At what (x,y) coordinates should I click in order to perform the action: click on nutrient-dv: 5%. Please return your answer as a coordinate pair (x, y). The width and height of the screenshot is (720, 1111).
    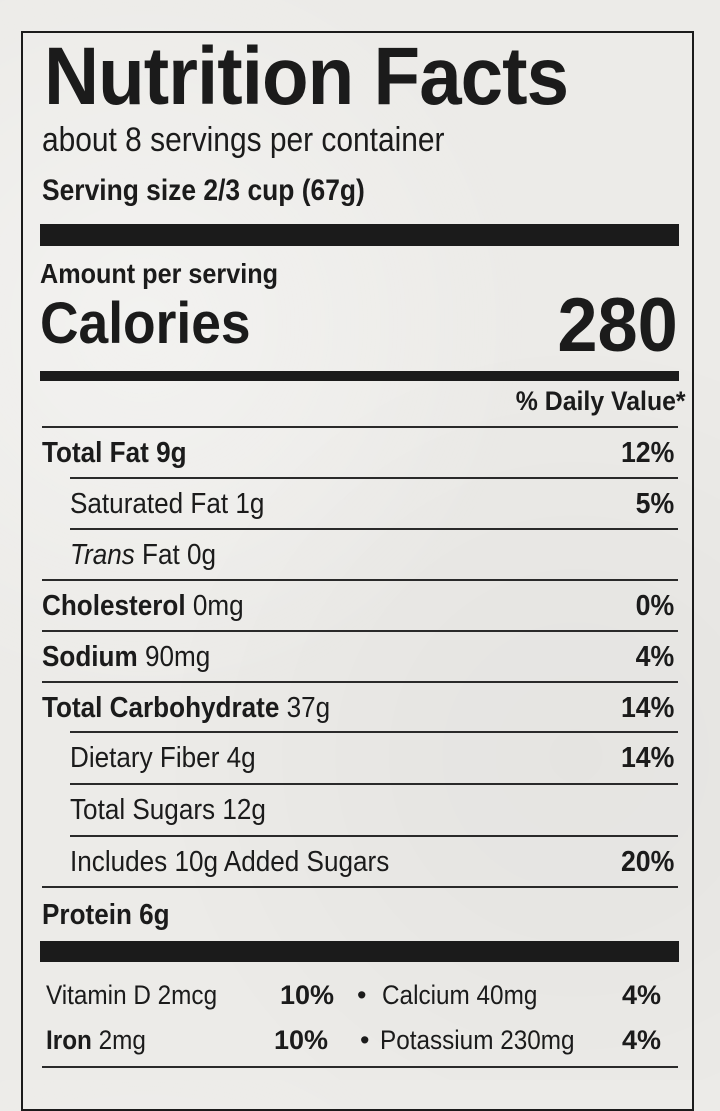
    Looking at the image, I should click on (655, 503).